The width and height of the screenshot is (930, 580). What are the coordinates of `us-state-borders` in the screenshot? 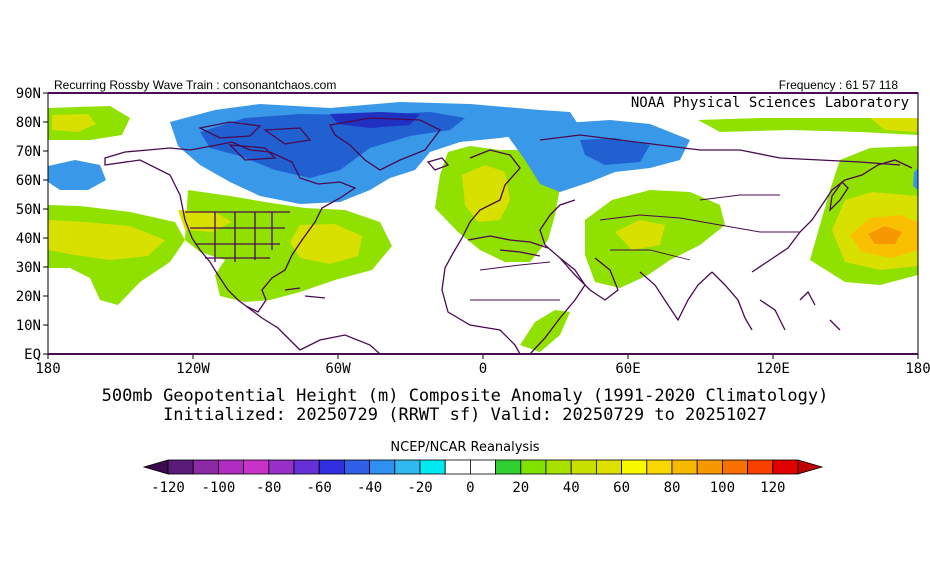 It's located at (237, 236).